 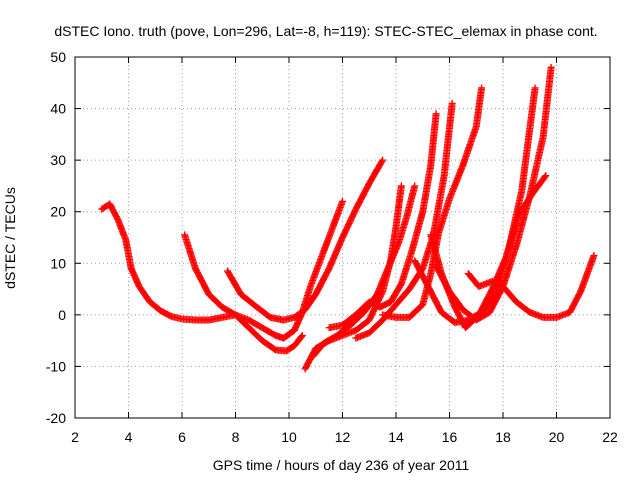 What do you see at coordinates (58, 109) in the screenshot?
I see `y-tick-label: 40` at bounding box center [58, 109].